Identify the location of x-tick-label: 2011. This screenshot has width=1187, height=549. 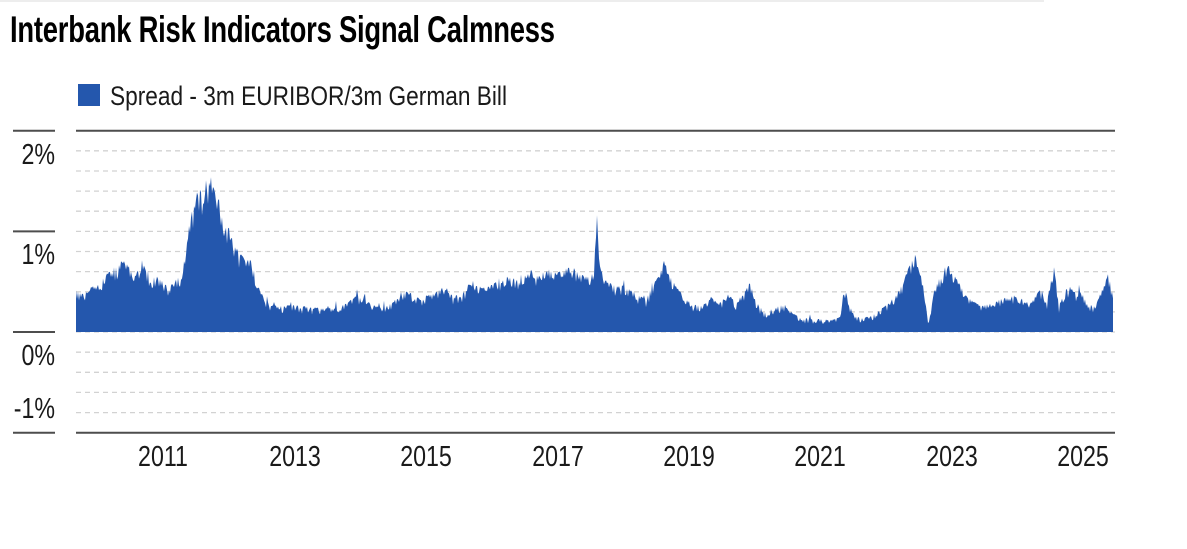
(163, 457).